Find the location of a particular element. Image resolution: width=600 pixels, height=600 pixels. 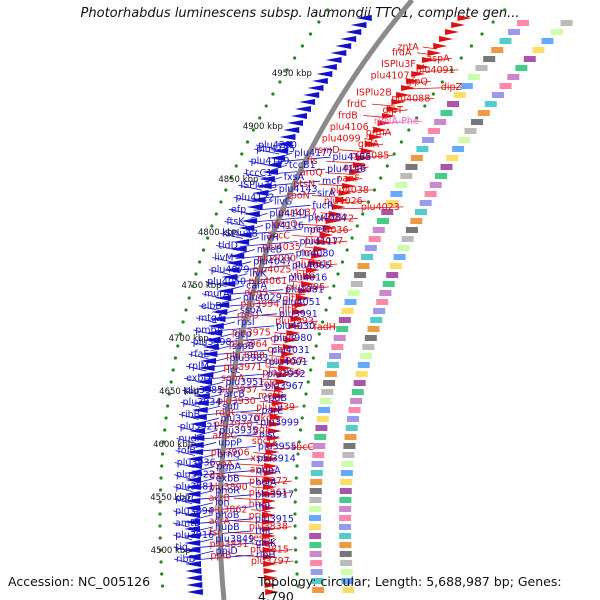

left-gene-label: plu3993 is located at coordinates (294, 321).